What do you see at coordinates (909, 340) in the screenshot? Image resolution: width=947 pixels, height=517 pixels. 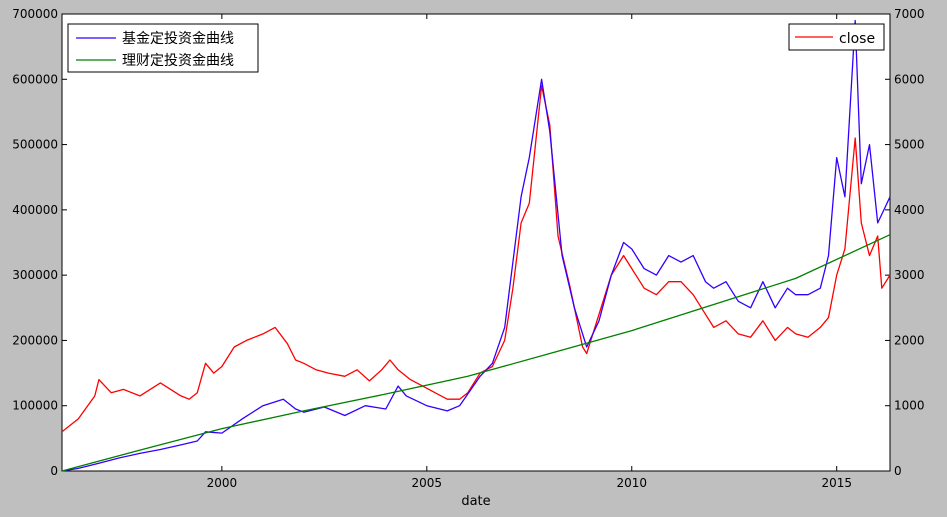 I see `right-tick-label: 2000` at bounding box center [909, 340].